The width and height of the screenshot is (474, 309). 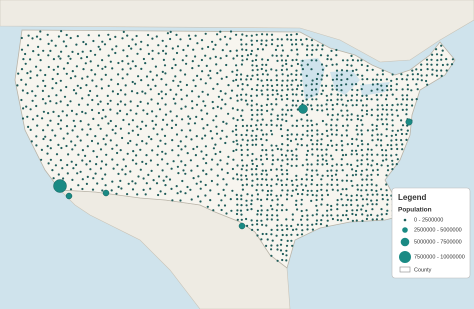 I want to click on legend-symbol, so click(x=405, y=230).